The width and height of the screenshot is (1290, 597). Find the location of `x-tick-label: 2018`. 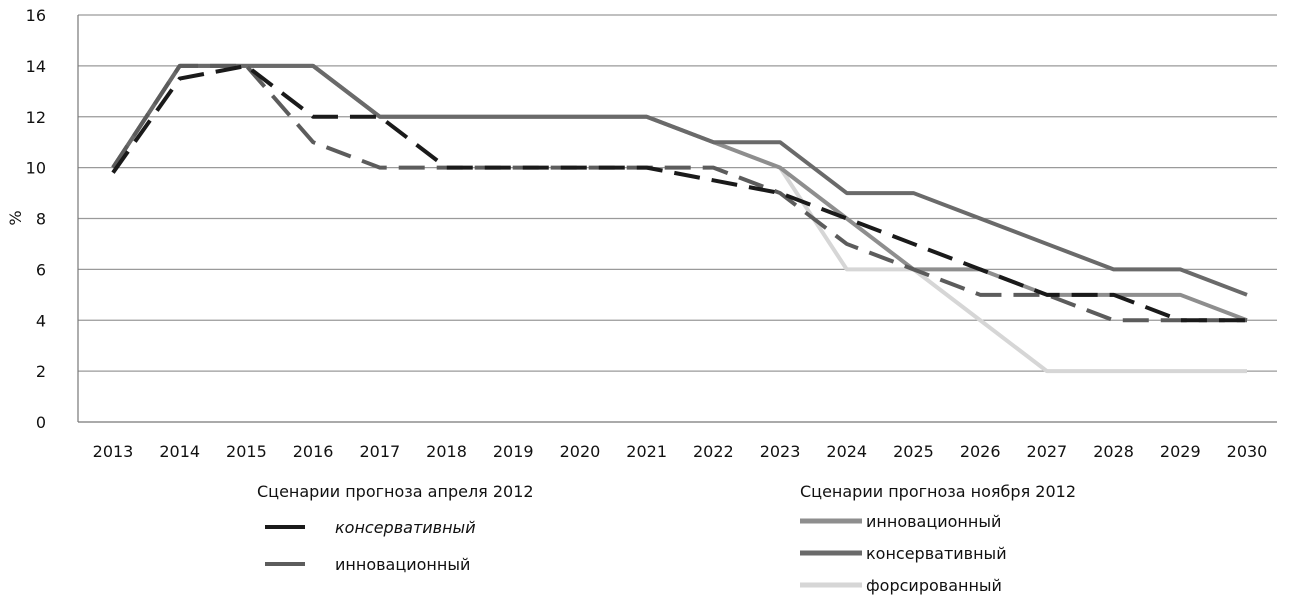

x-tick-label: 2018 is located at coordinates (446, 451).